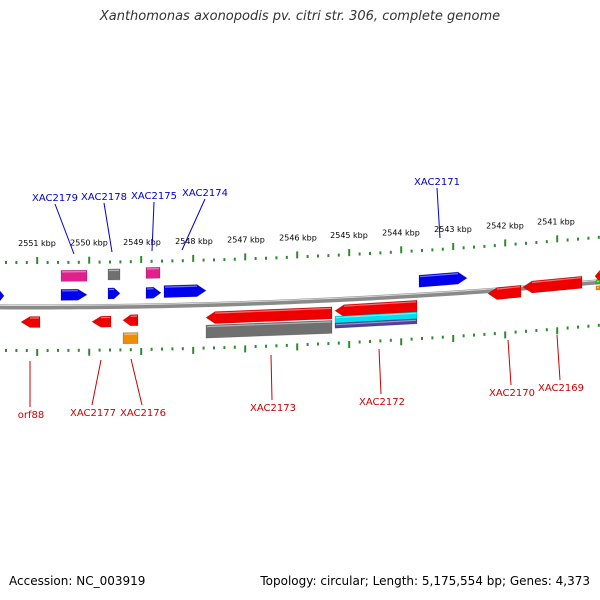 This screenshot has width=600, height=600. What do you see at coordinates (561, 388) in the screenshot?
I see `gene-label-xac2169: XAC2169` at bounding box center [561, 388].